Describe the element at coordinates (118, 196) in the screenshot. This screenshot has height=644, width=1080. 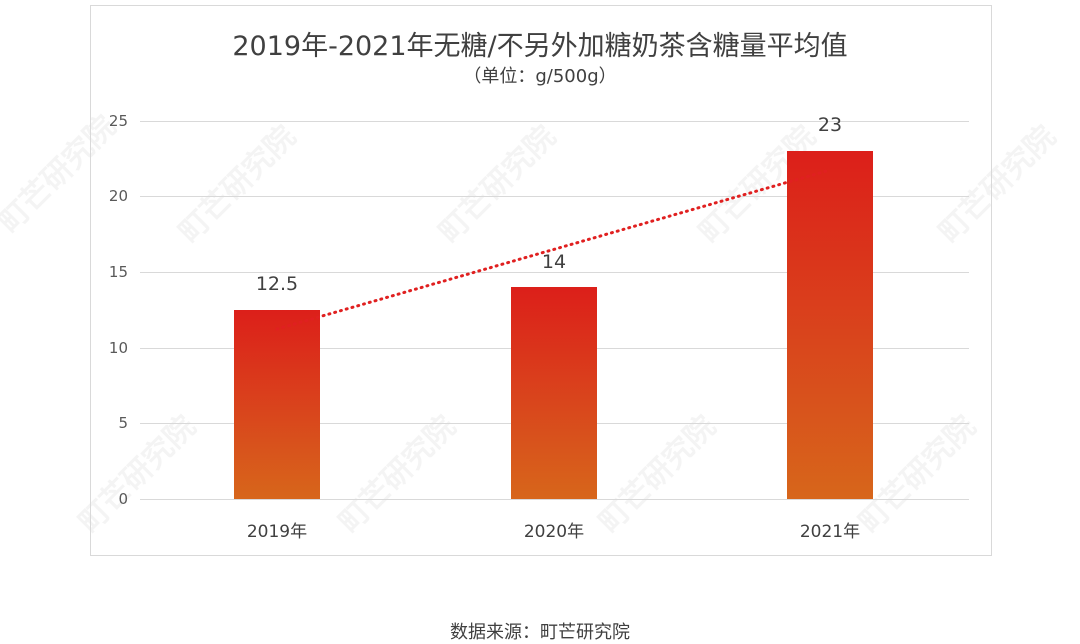
I see `y-tick-label: 20` at that location.